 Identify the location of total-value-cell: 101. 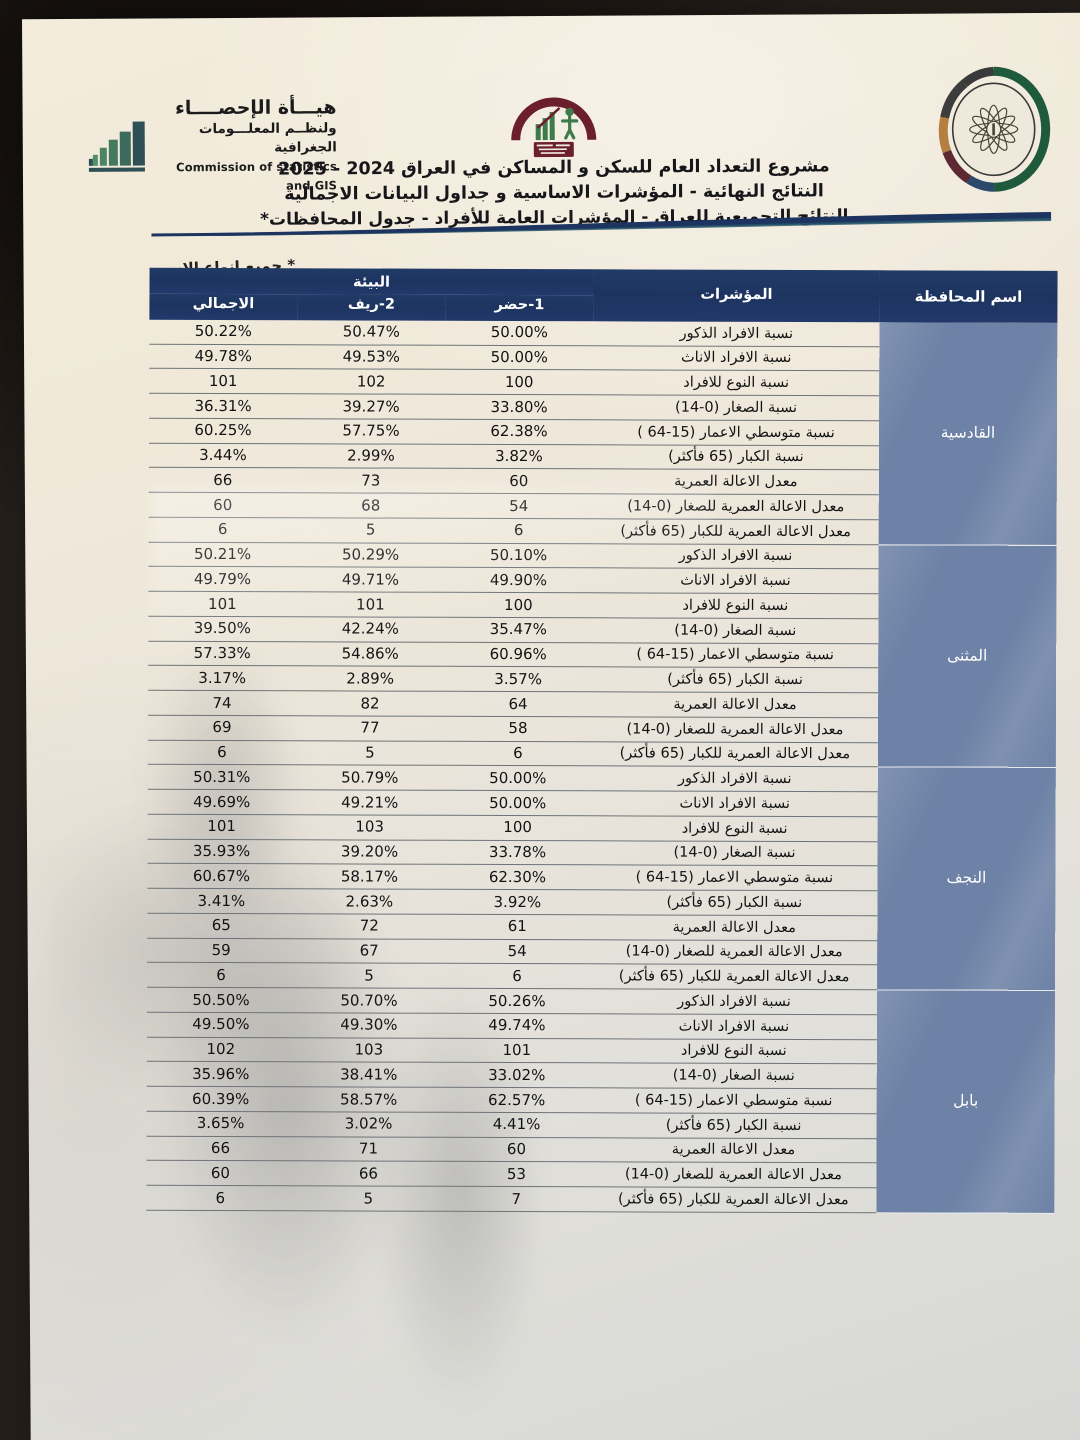
(222, 604).